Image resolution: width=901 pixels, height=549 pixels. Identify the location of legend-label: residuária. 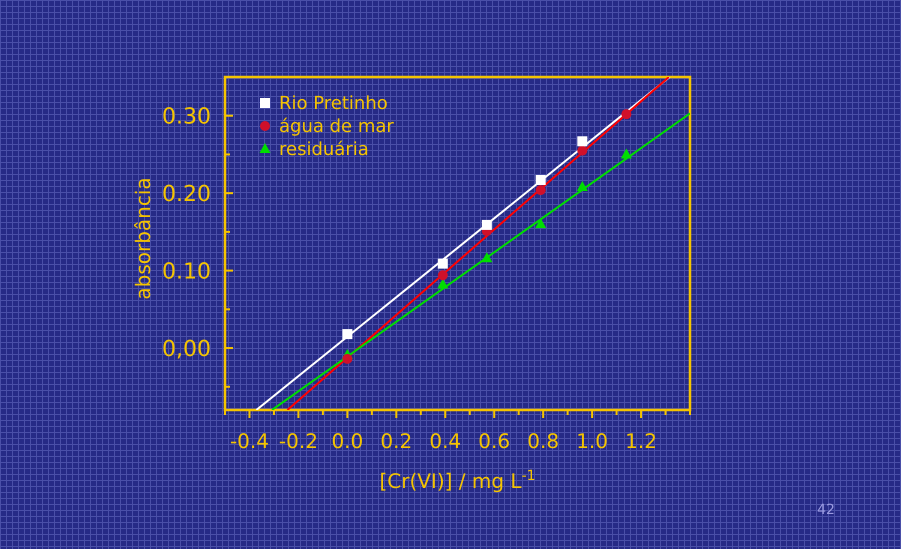
(324, 149).